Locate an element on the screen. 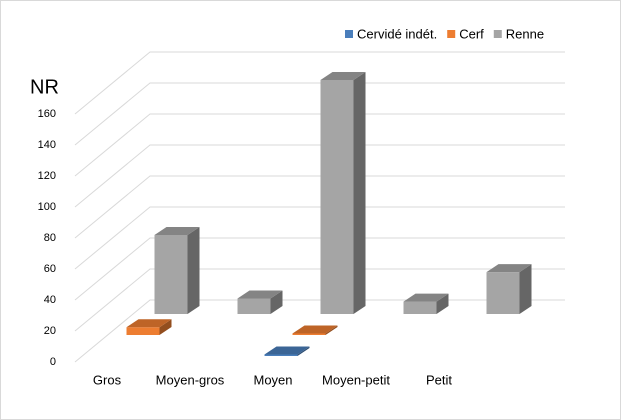  y-tick-label: 100 is located at coordinates (47, 207).